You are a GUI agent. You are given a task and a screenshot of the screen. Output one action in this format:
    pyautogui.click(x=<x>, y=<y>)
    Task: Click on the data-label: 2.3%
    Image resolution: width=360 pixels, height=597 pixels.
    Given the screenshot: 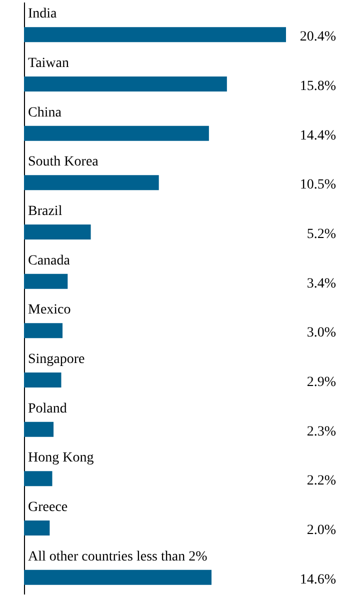 What is the action you would take?
    pyautogui.click(x=321, y=432)
    